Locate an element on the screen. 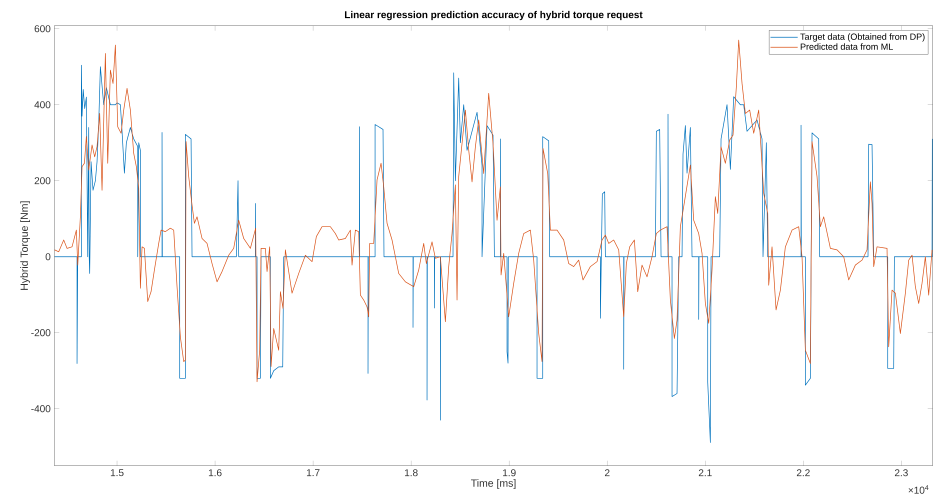 This screenshot has width=933, height=502. x-tick-label: 2.3 is located at coordinates (901, 472).